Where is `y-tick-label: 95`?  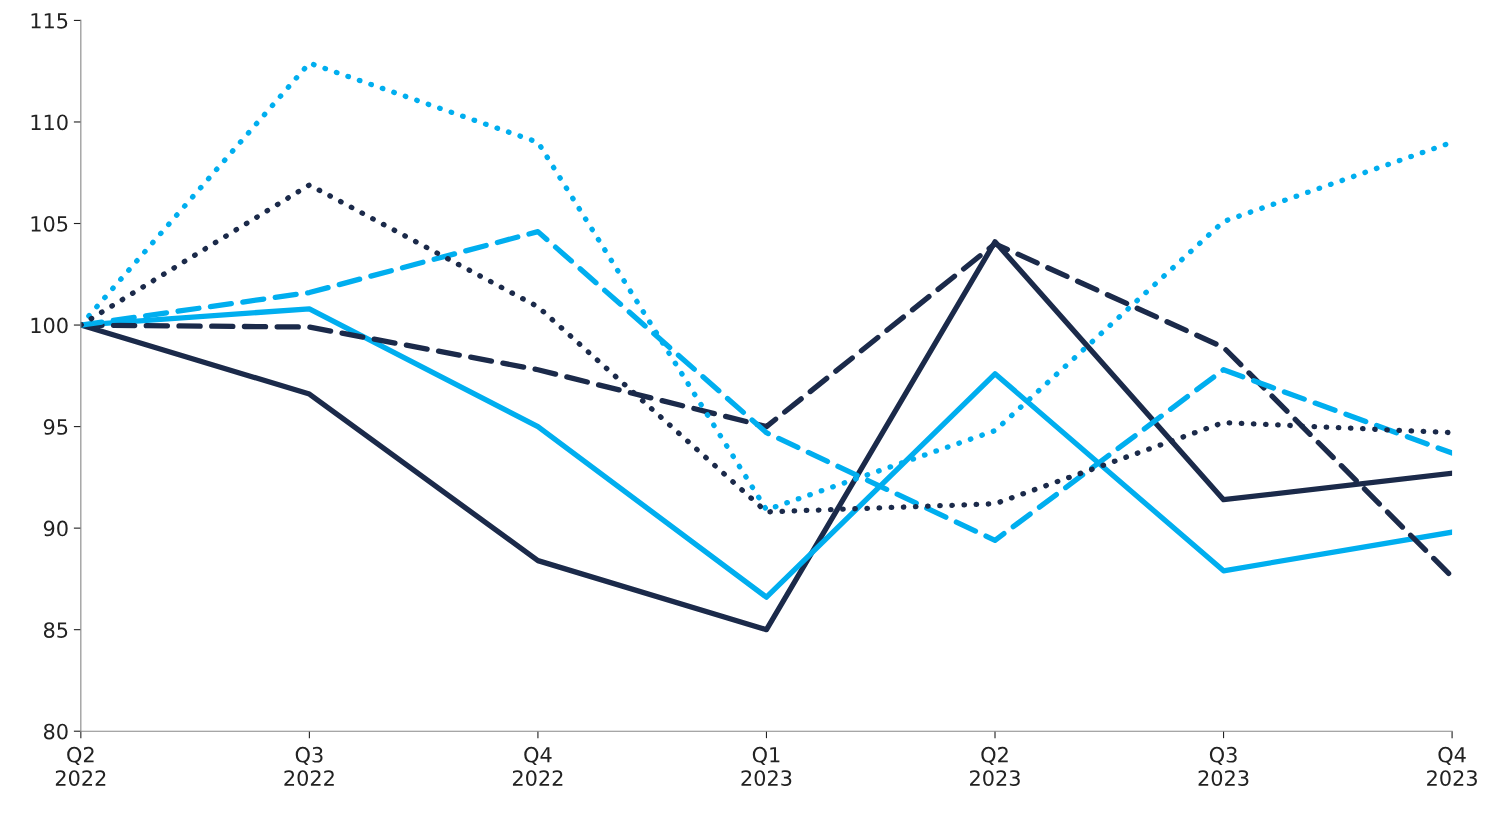
y-tick-label: 95 is located at coordinates (55, 427).